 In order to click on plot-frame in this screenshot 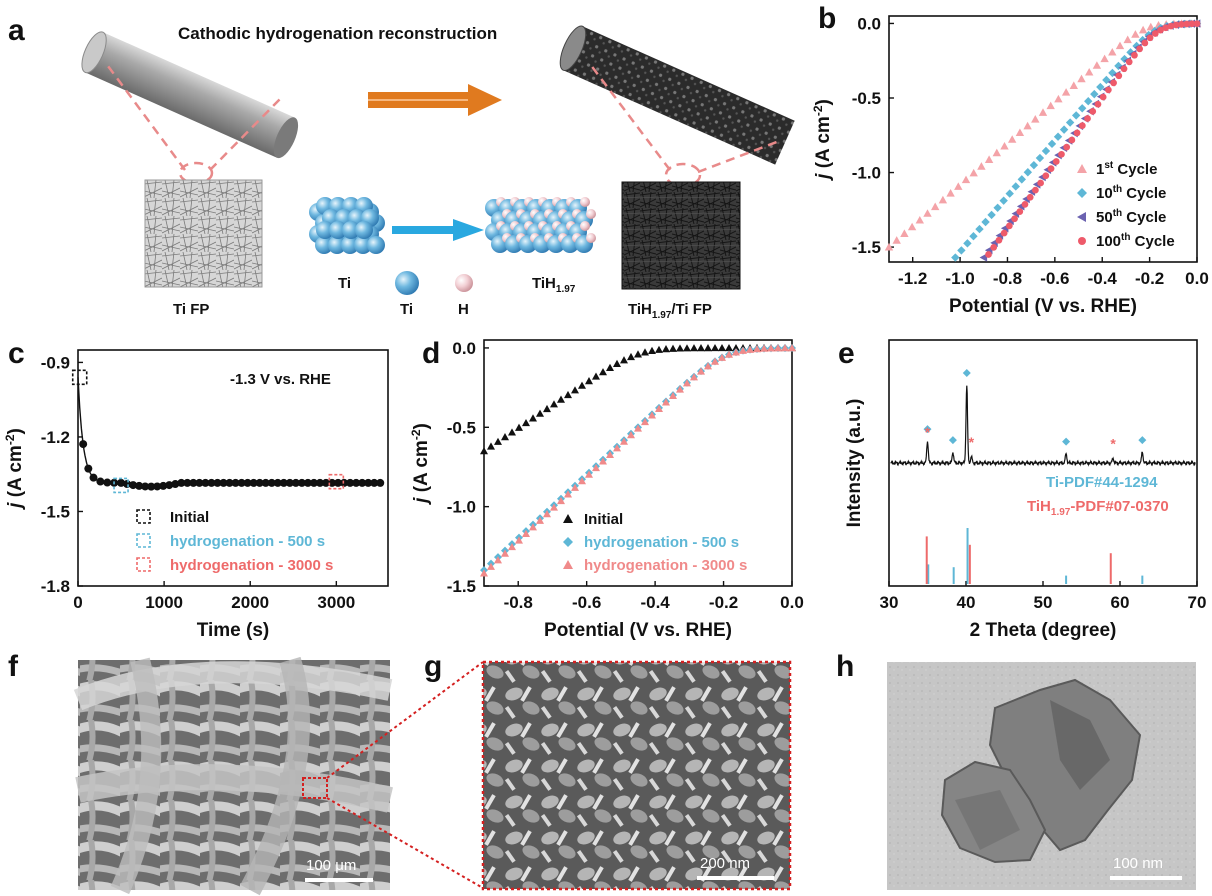, I will do `click(1043, 139)`.